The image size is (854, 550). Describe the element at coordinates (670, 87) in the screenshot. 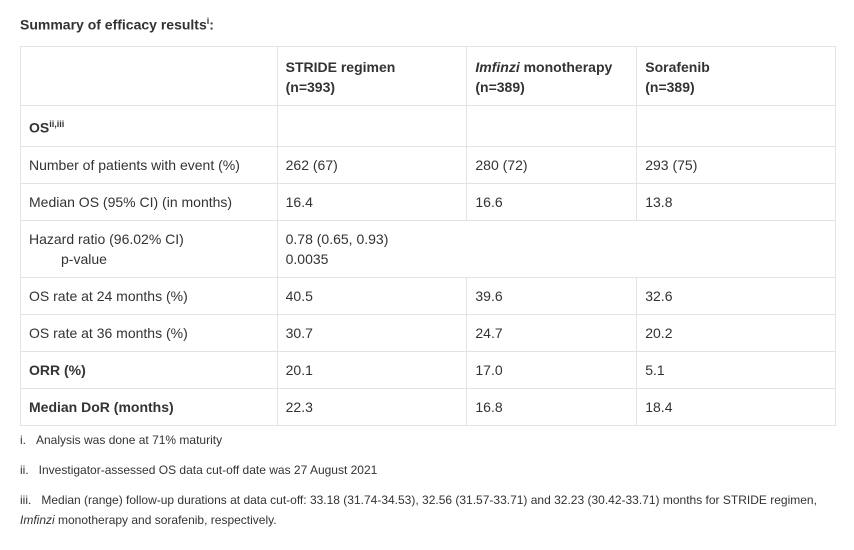

I see `header-sorafenib-n: (n=389)` at that location.